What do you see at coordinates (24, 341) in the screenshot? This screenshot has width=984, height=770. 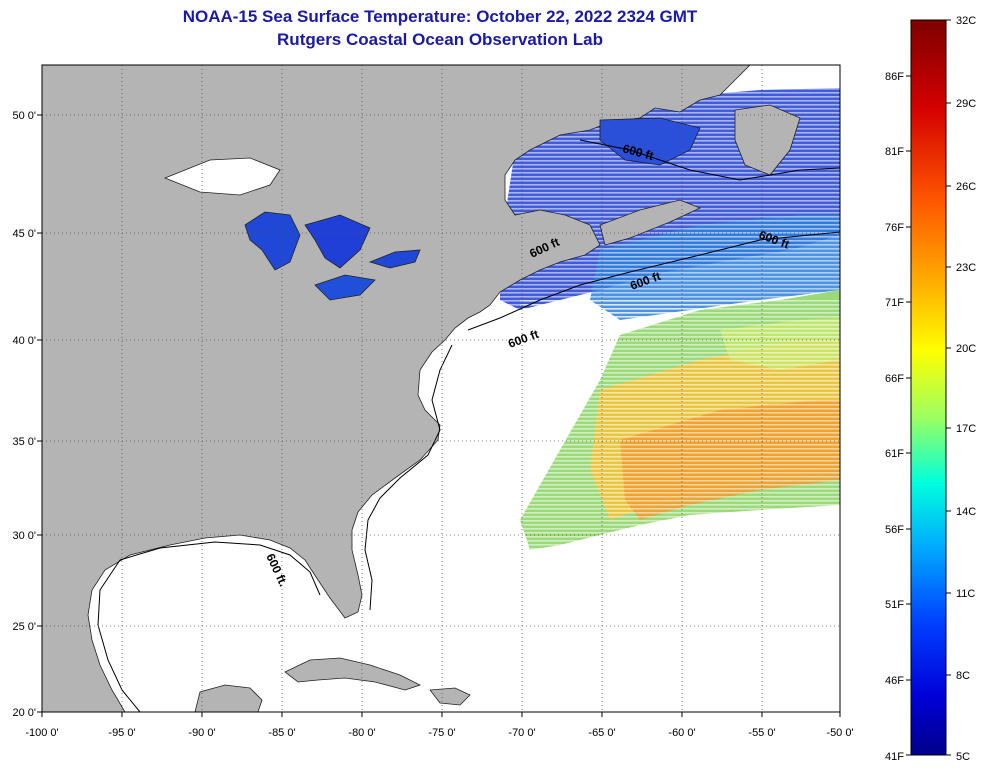 I see `latitude-label: 40 0'` at bounding box center [24, 341].